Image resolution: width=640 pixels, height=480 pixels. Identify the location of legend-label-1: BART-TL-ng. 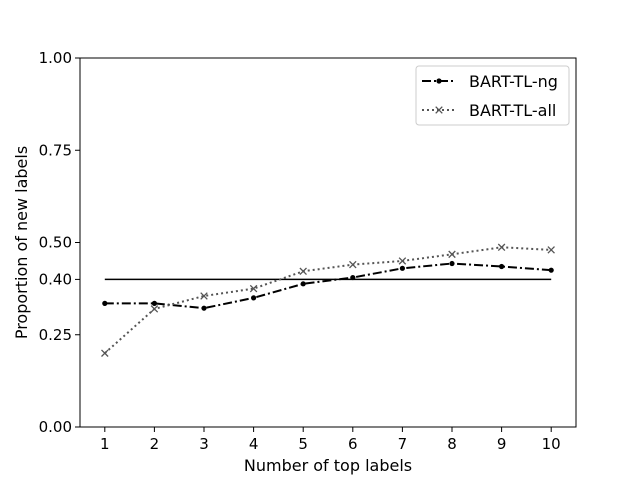
(513, 81).